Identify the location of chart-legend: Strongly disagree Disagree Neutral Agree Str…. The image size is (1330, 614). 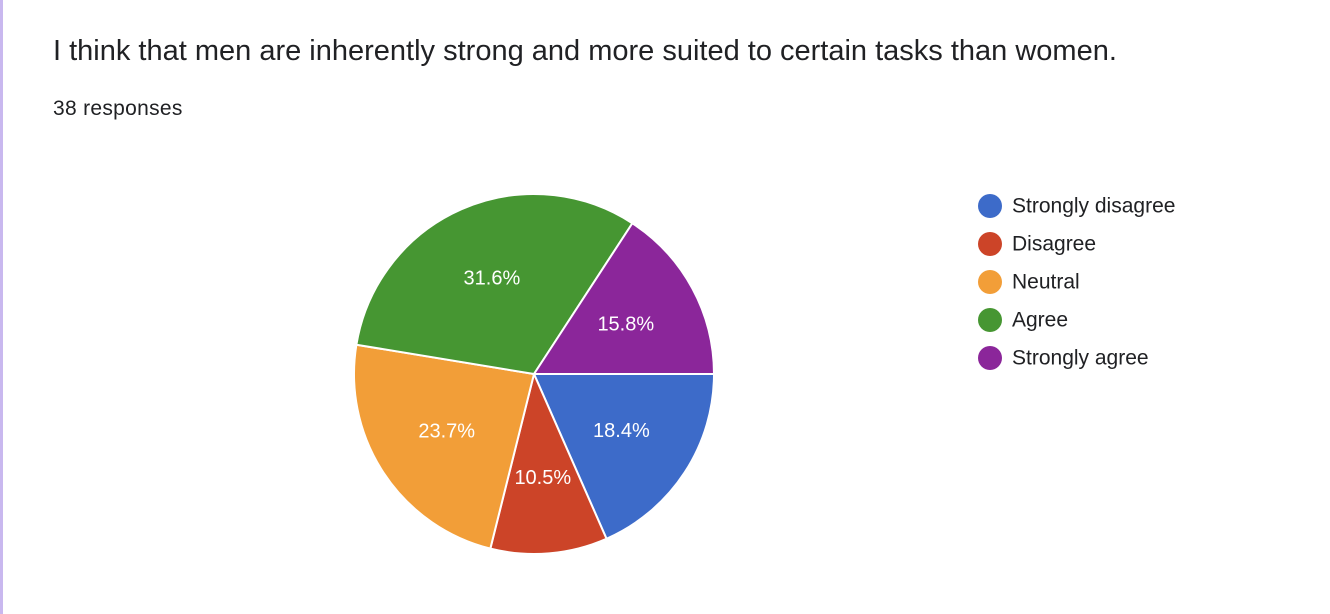
(1076, 282).